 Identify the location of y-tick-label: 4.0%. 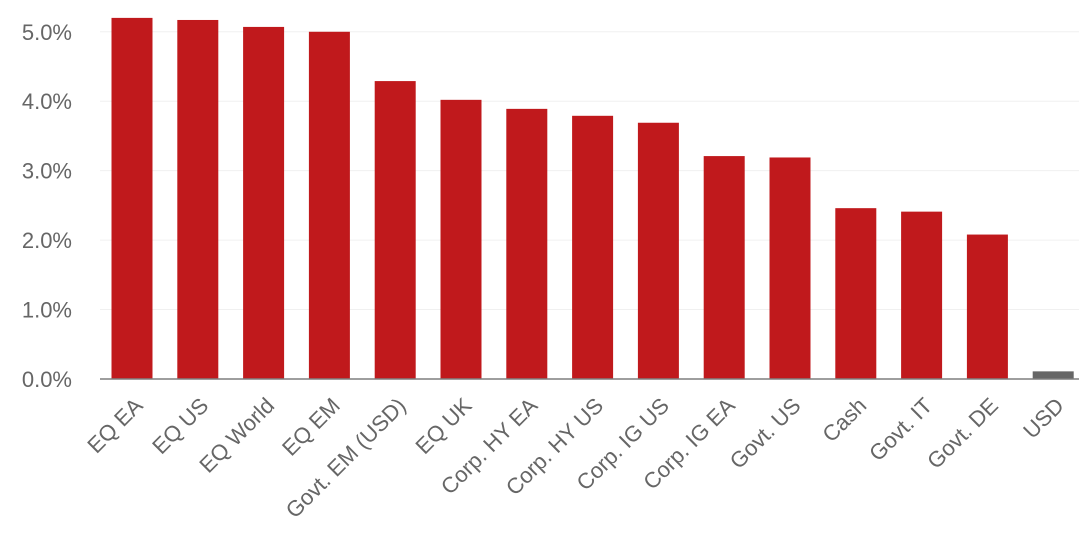
(47, 101).